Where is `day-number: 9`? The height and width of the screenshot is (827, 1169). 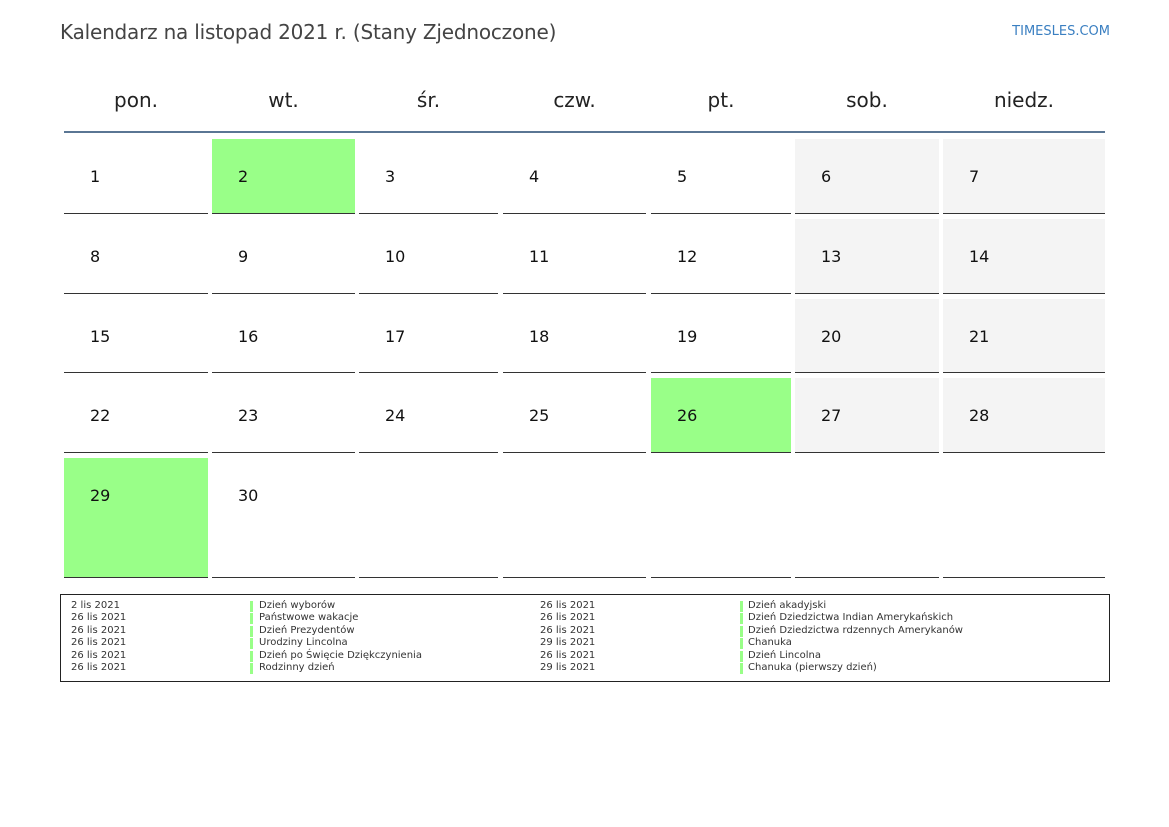
day-number: 9 is located at coordinates (243, 256).